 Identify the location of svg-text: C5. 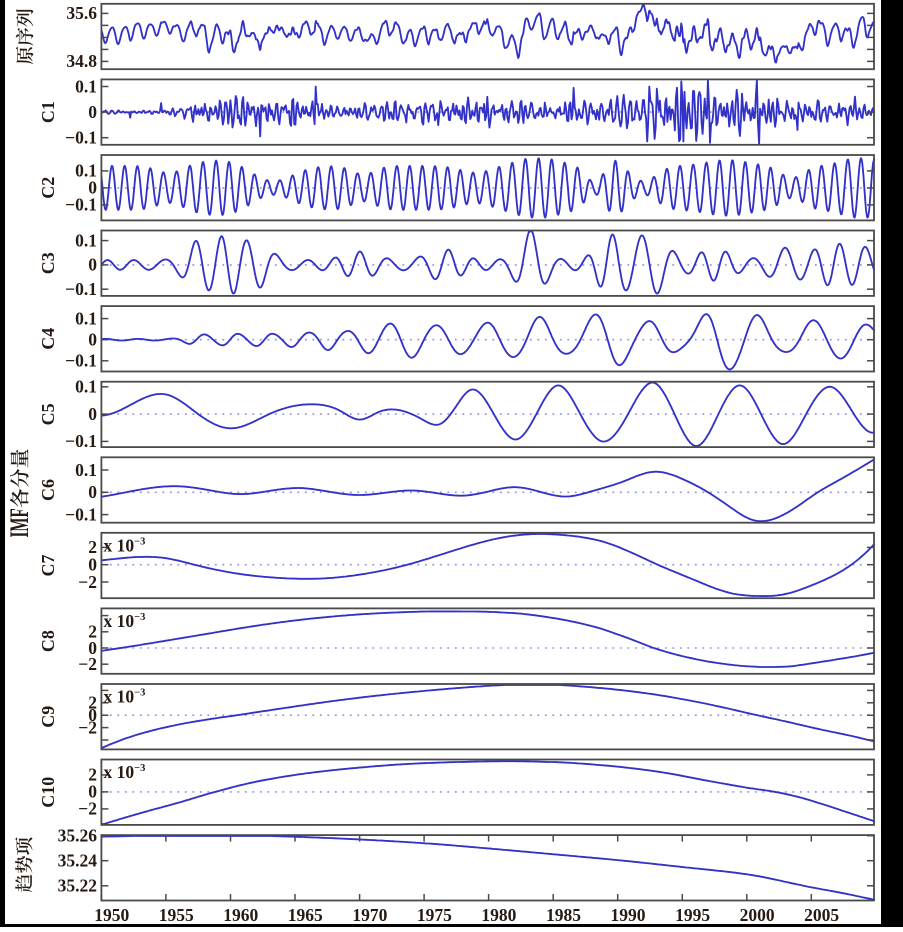
(48, 414).